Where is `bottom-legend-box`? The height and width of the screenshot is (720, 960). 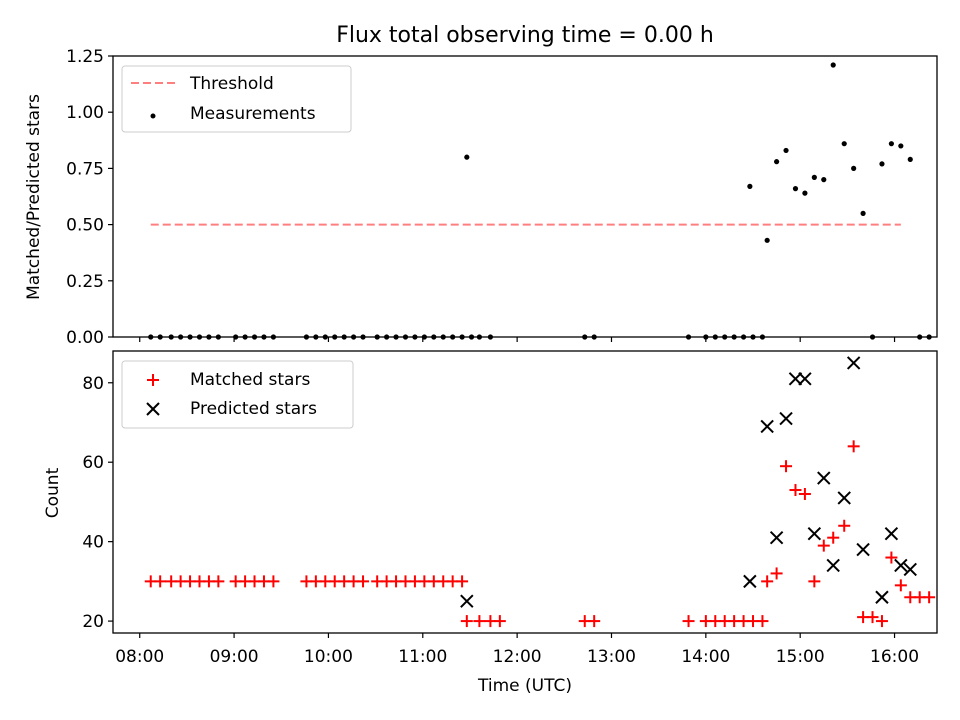 bottom-legend-box is located at coordinates (237, 394).